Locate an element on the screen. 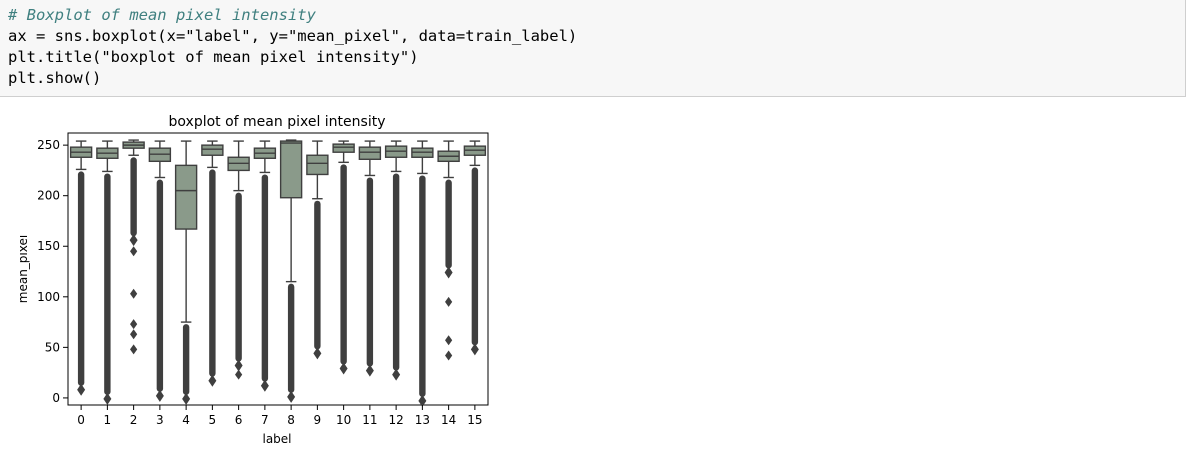 This screenshot has width=1187, height=464. x-tick-label: 6 is located at coordinates (239, 420).